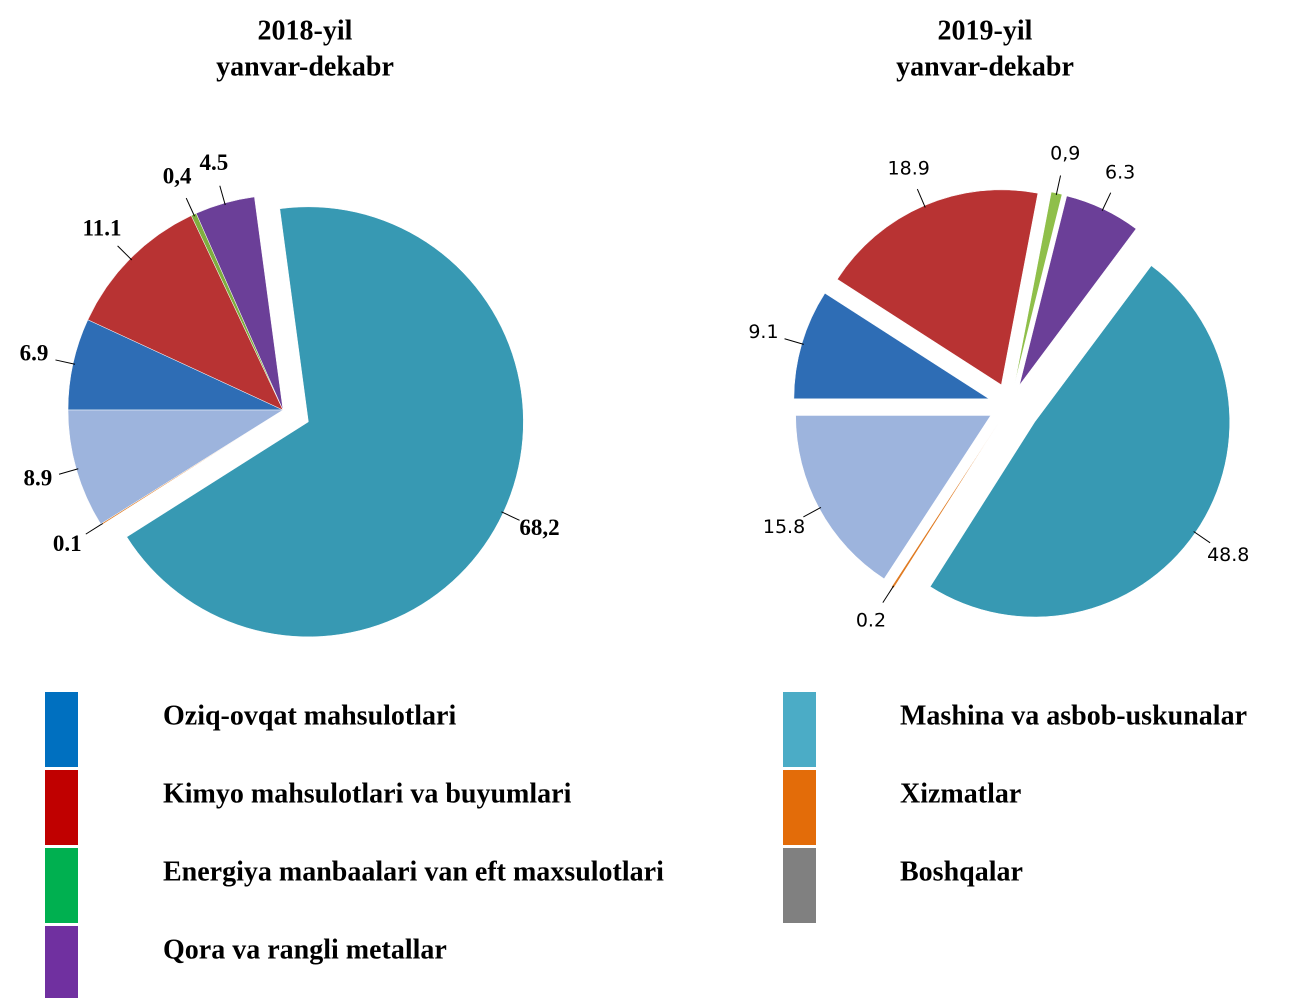 The height and width of the screenshot is (998, 1298). Describe the element at coordinates (305, 949) in the screenshot. I see `legend-label: Qora va rangli metallar` at that location.